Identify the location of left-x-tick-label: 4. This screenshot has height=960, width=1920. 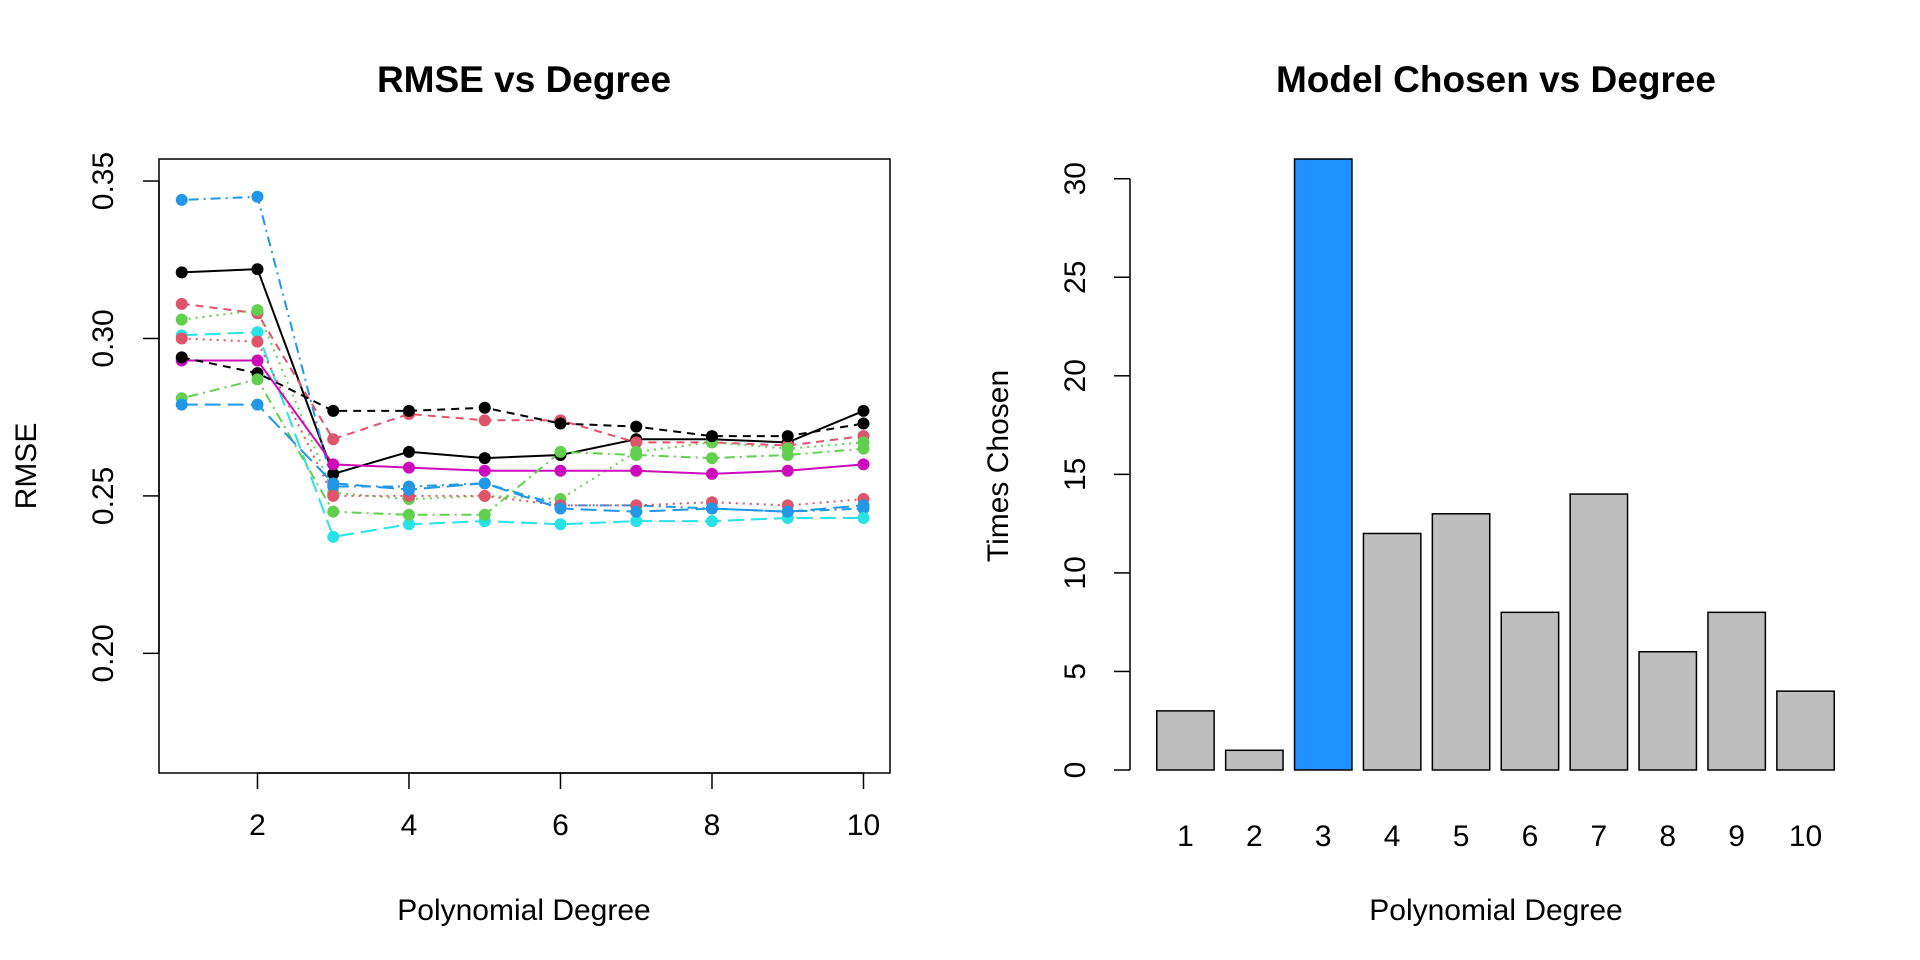
(409, 825).